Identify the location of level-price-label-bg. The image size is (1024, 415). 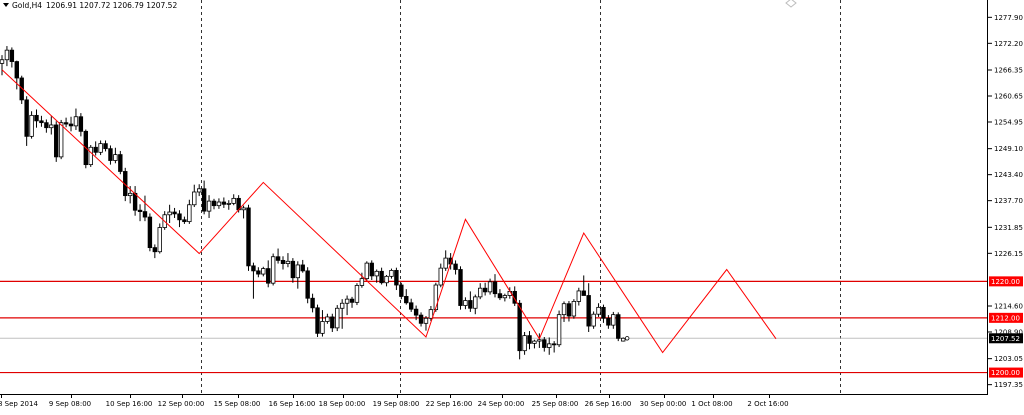
(1006, 281).